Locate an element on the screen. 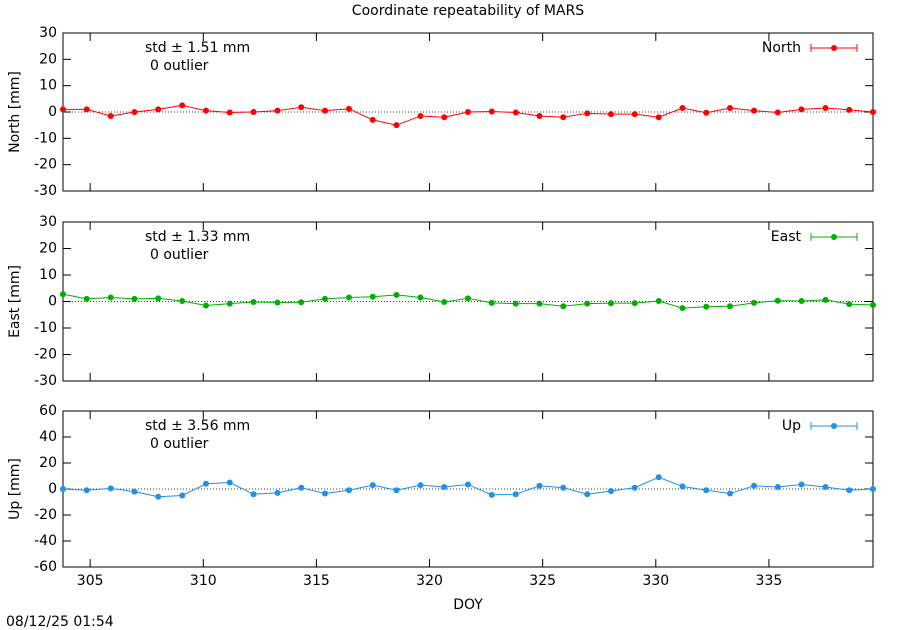 The height and width of the screenshot is (630, 900). x-tick-label: 335 is located at coordinates (769, 581).